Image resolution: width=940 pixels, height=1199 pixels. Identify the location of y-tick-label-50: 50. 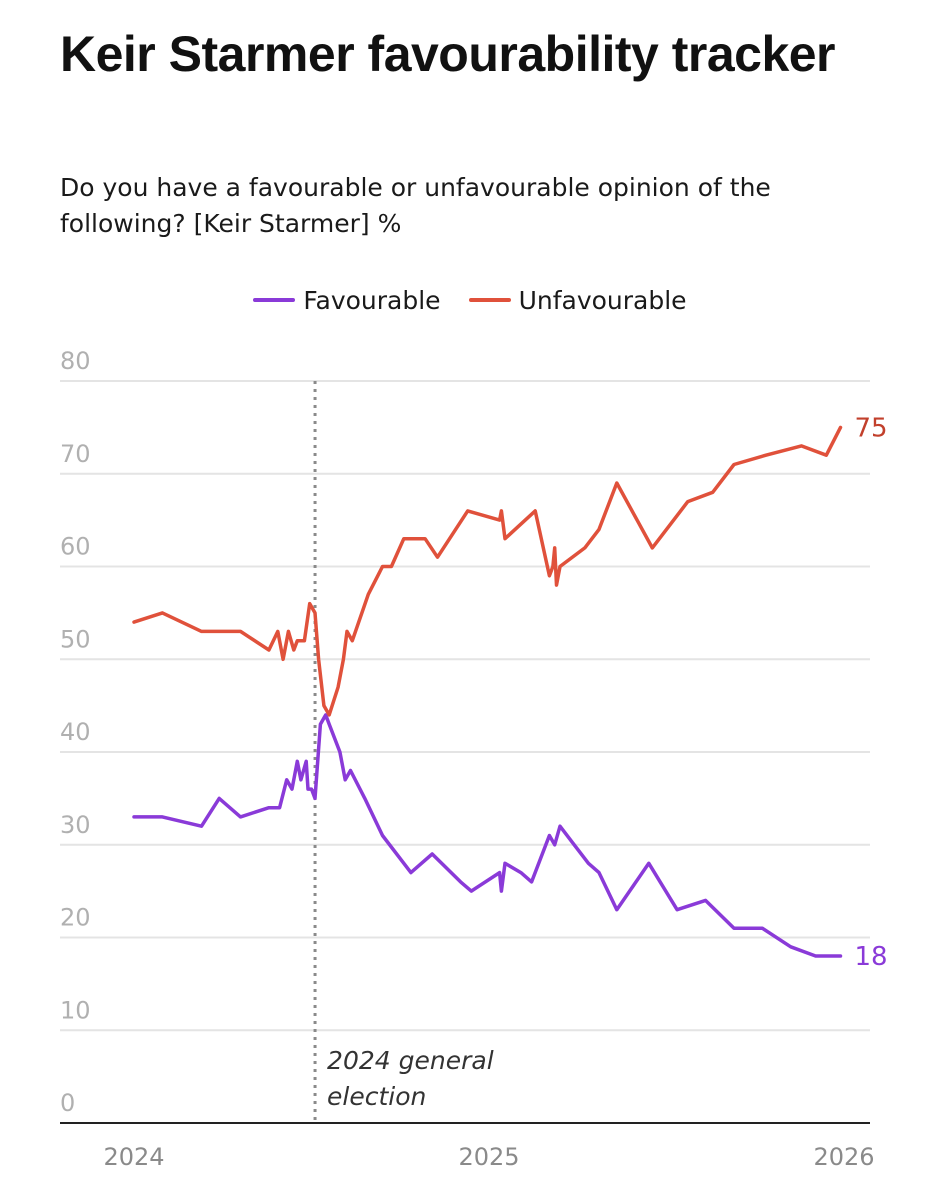
(75, 639).